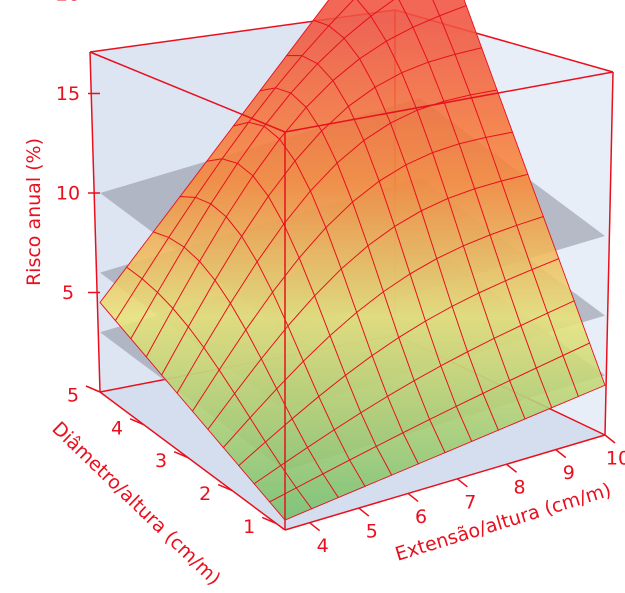 The image size is (625, 593). Describe the element at coordinates (290, 504) in the screenshot. I see `surface-cell` at that location.